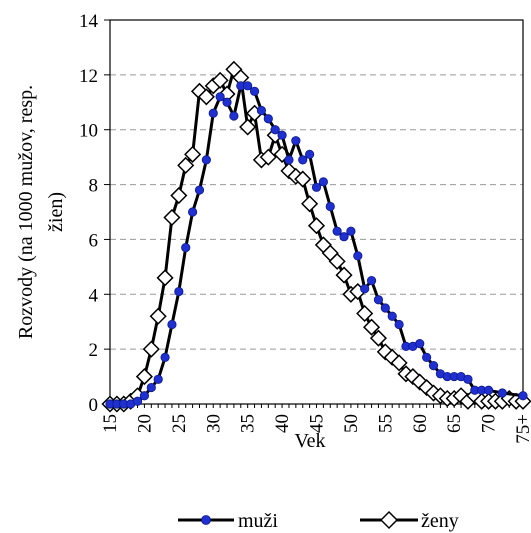 Image resolution: width=531 pixels, height=533 pixels. I want to click on x-tick-label: 50, so click(351, 423).